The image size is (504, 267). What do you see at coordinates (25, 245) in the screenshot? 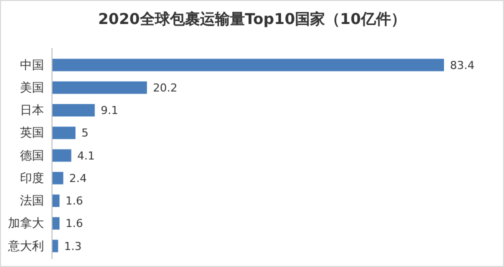
I see `y-tick-label: 意大利` at bounding box center [25, 245].